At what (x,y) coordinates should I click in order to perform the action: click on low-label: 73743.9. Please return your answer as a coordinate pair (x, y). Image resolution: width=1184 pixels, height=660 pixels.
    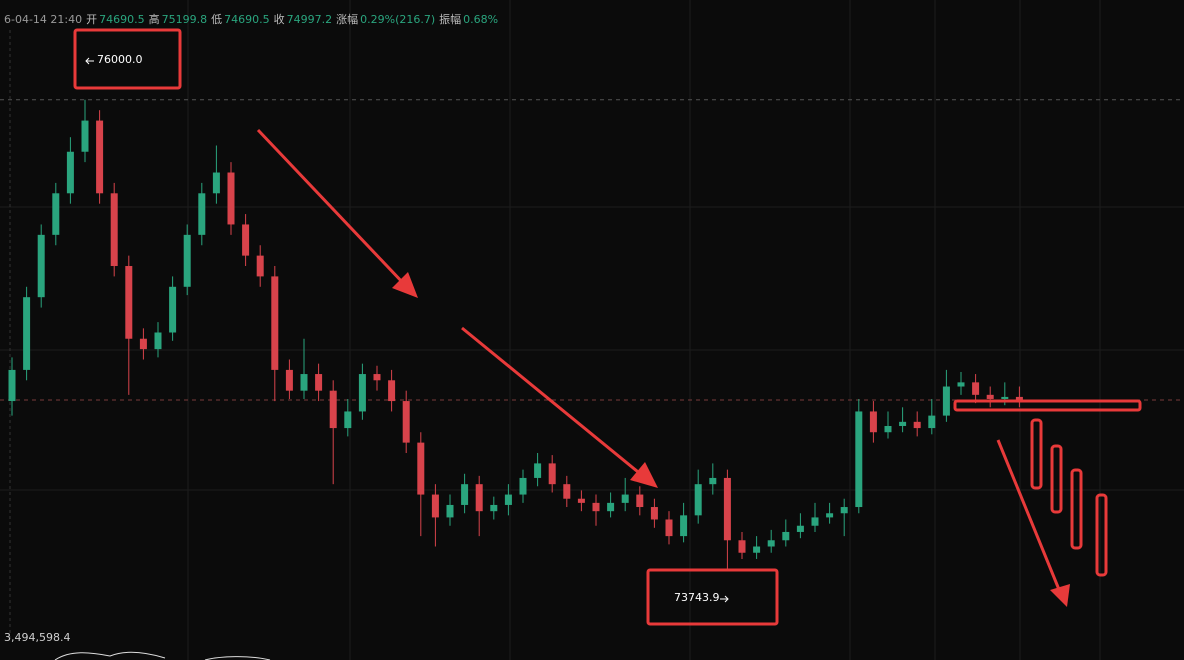
    Looking at the image, I should click on (697, 597).